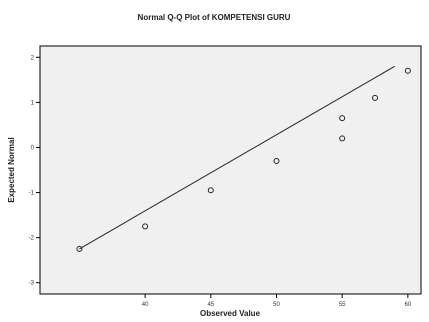 The height and width of the screenshot is (322, 429). I want to click on y-tick-label: -2, so click(32, 239).